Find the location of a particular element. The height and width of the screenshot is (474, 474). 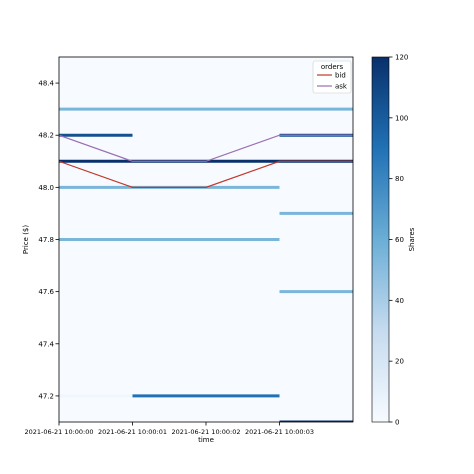

series-line-ask is located at coordinates (206, 148).